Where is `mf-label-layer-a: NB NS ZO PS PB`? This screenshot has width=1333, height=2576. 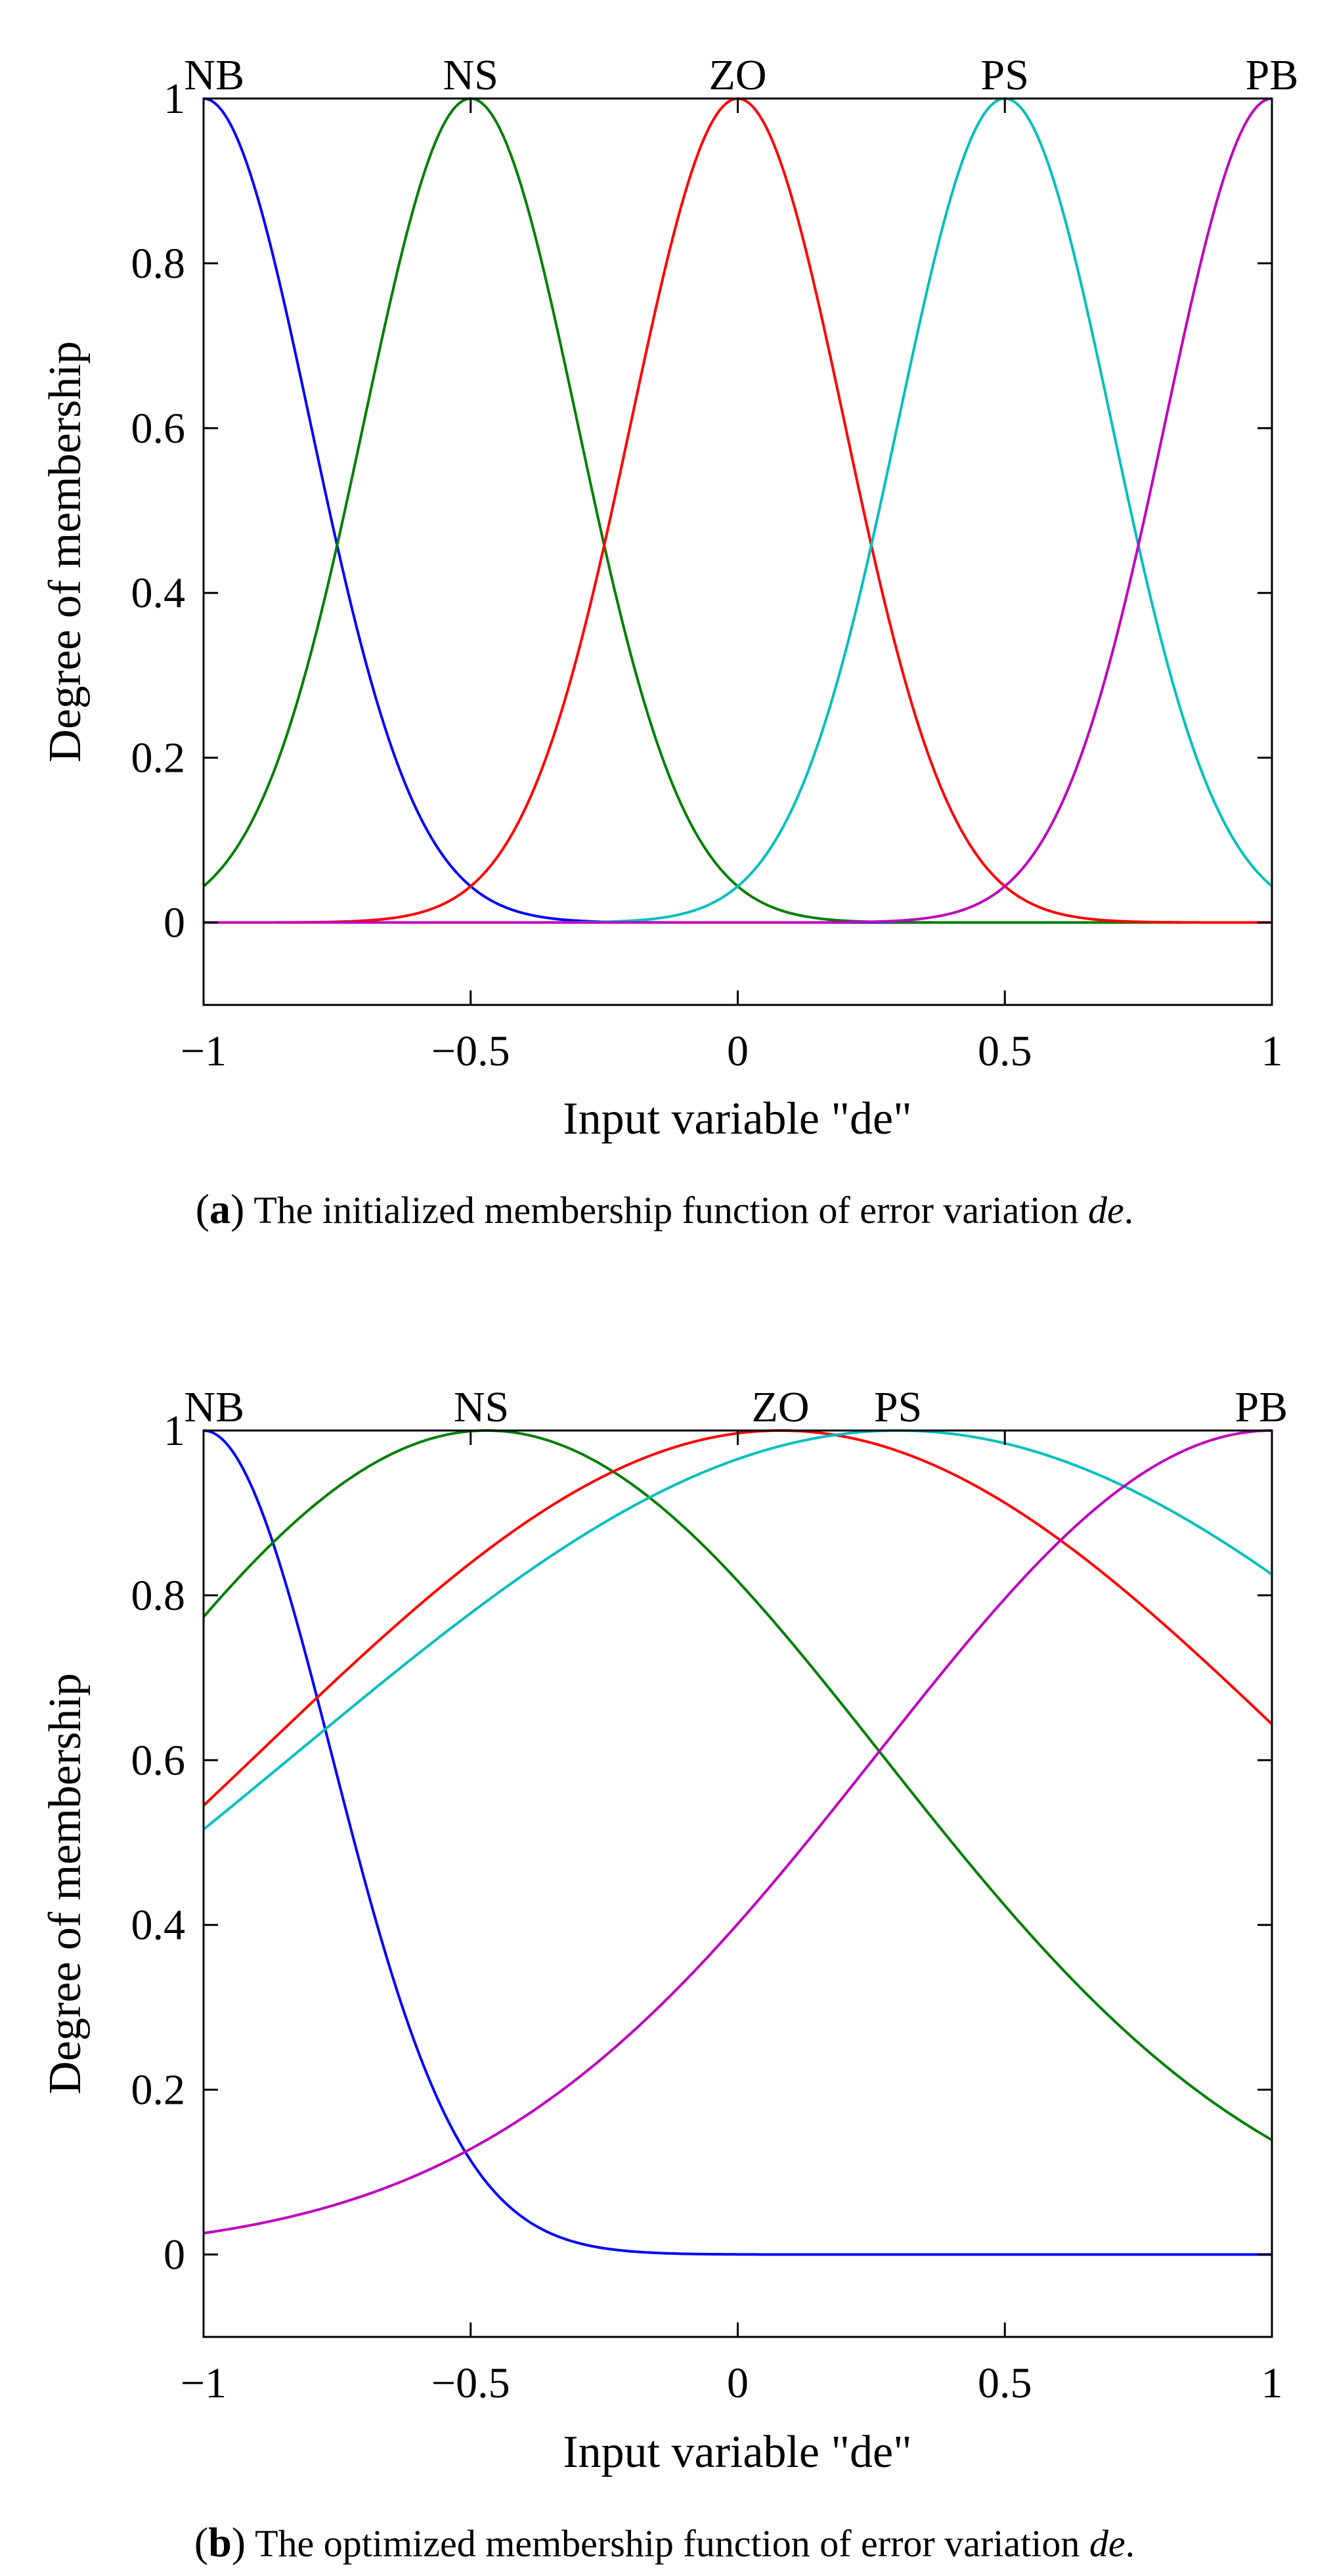 mf-label-layer-a: NB NS ZO PS PB is located at coordinates (741, 75).